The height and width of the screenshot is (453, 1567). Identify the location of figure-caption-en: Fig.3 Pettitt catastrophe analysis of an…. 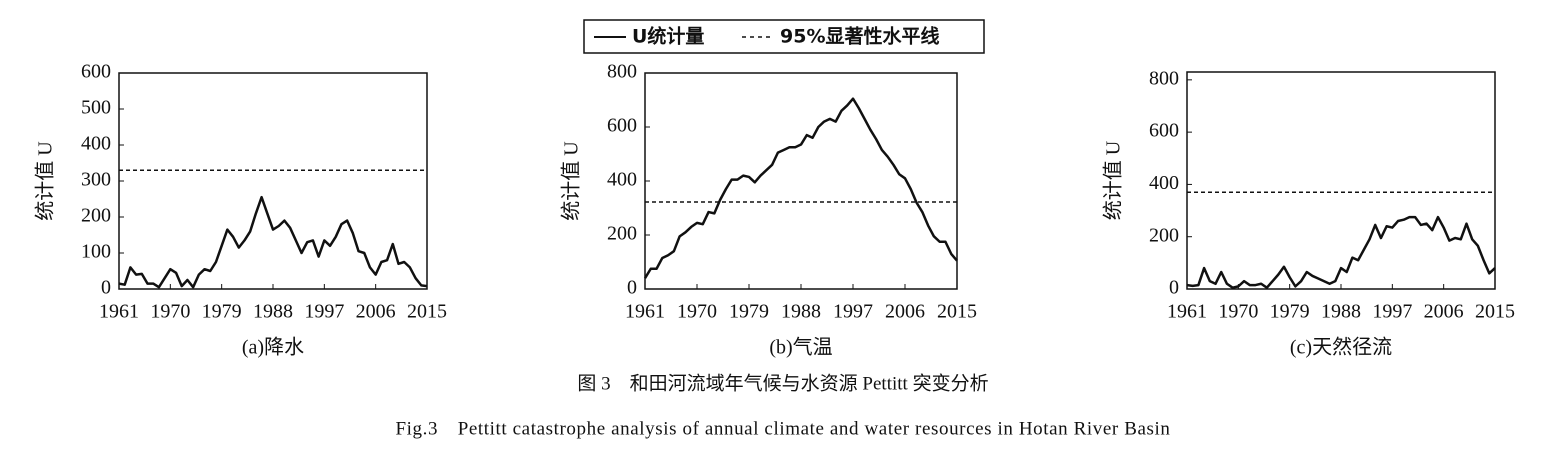
(783, 428).